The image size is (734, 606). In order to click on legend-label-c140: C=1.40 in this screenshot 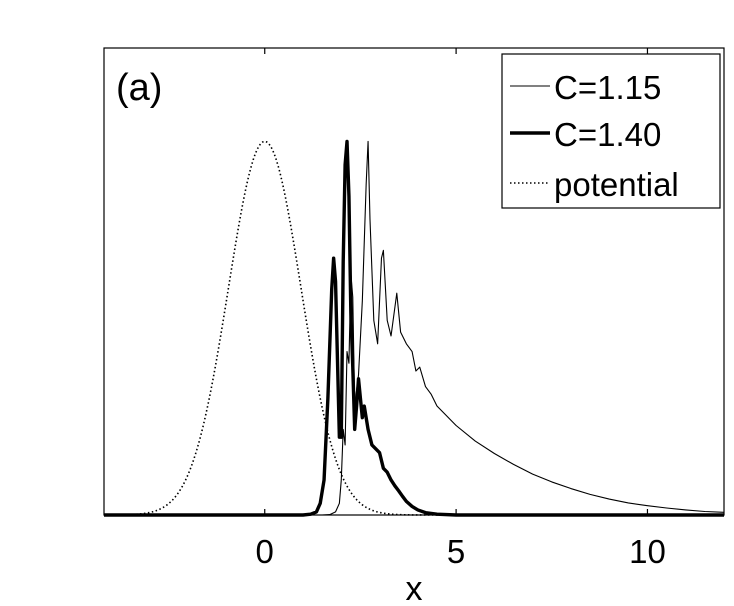, I will do `click(607, 134)`.